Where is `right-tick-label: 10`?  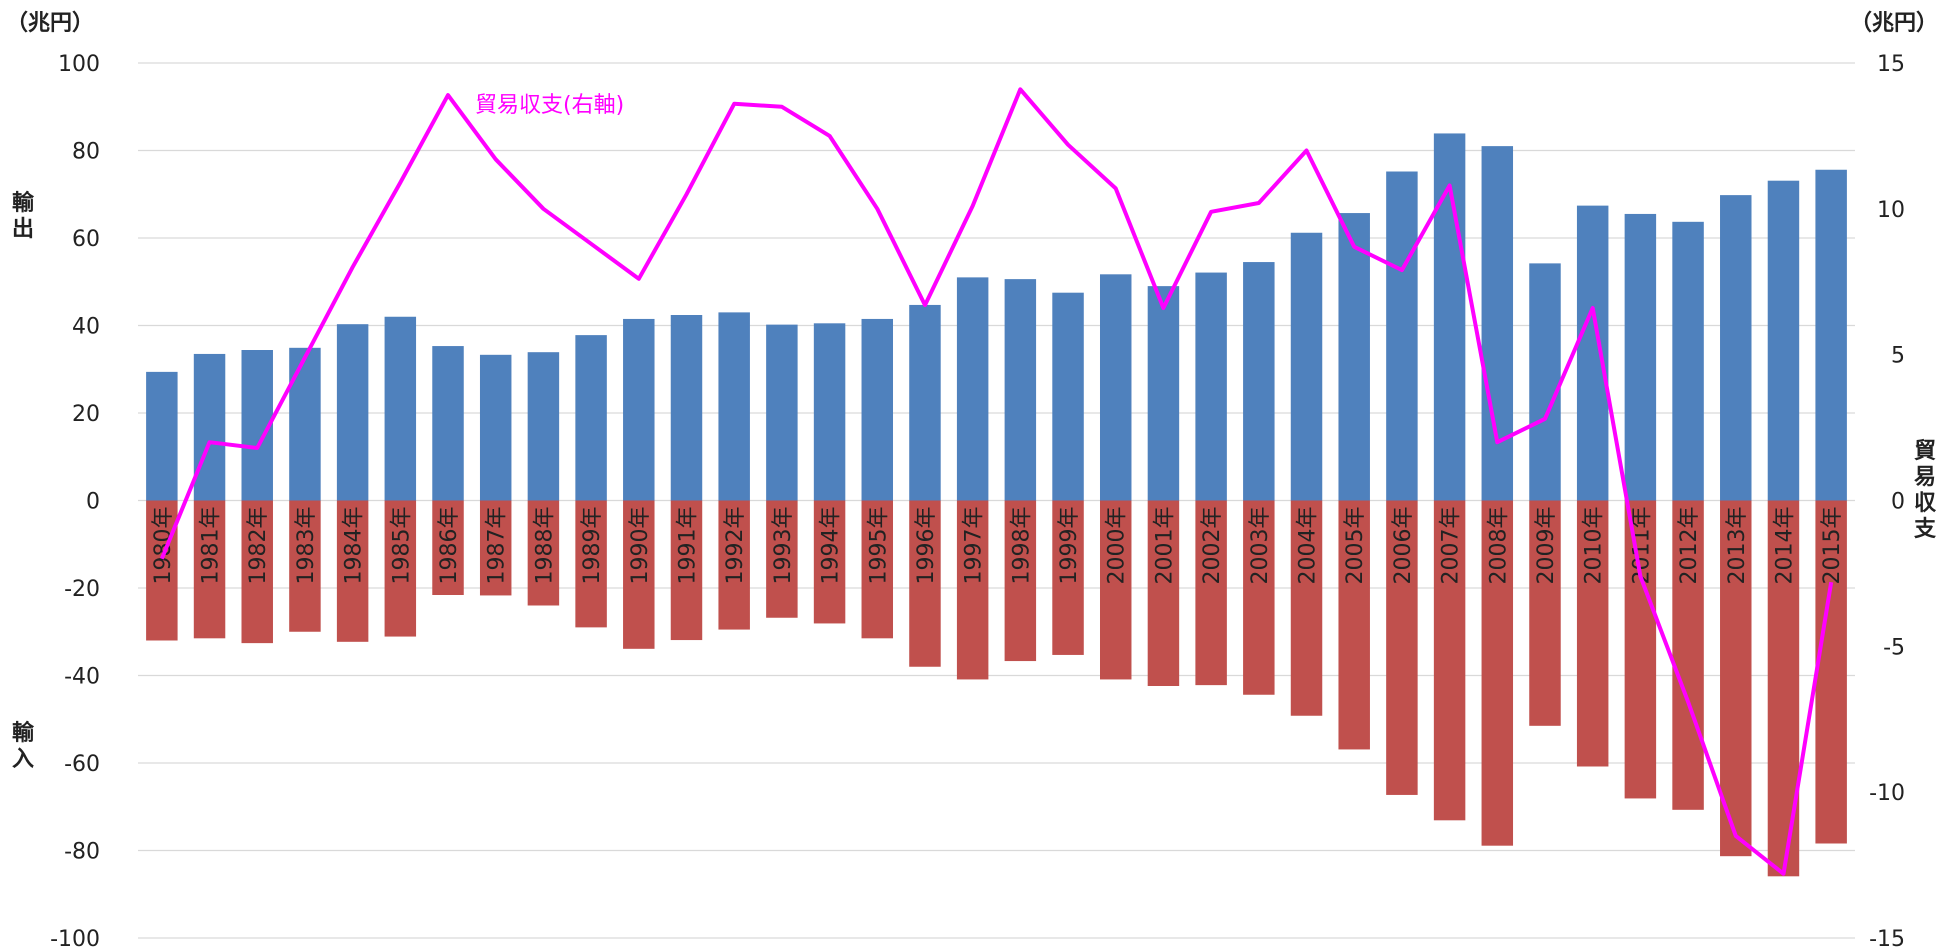
right-tick-label: 10 is located at coordinates (1891, 210).